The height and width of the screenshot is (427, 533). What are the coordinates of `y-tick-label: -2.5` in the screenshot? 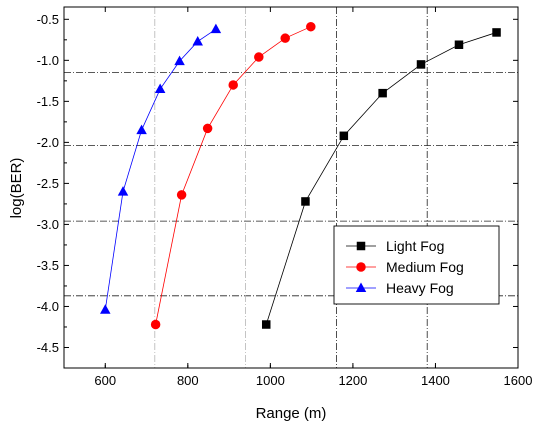 It's located at (48, 183).